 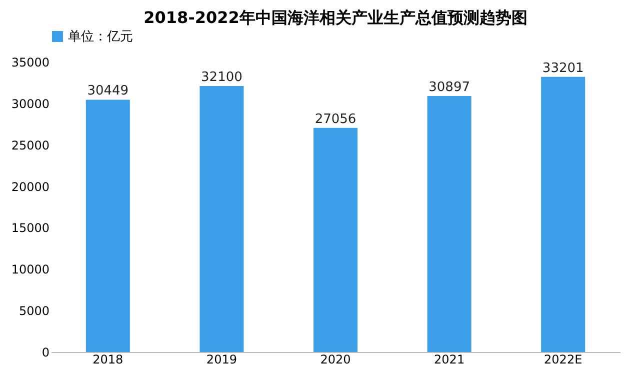 I want to click on x-tick-label: 2022E, so click(x=563, y=359).